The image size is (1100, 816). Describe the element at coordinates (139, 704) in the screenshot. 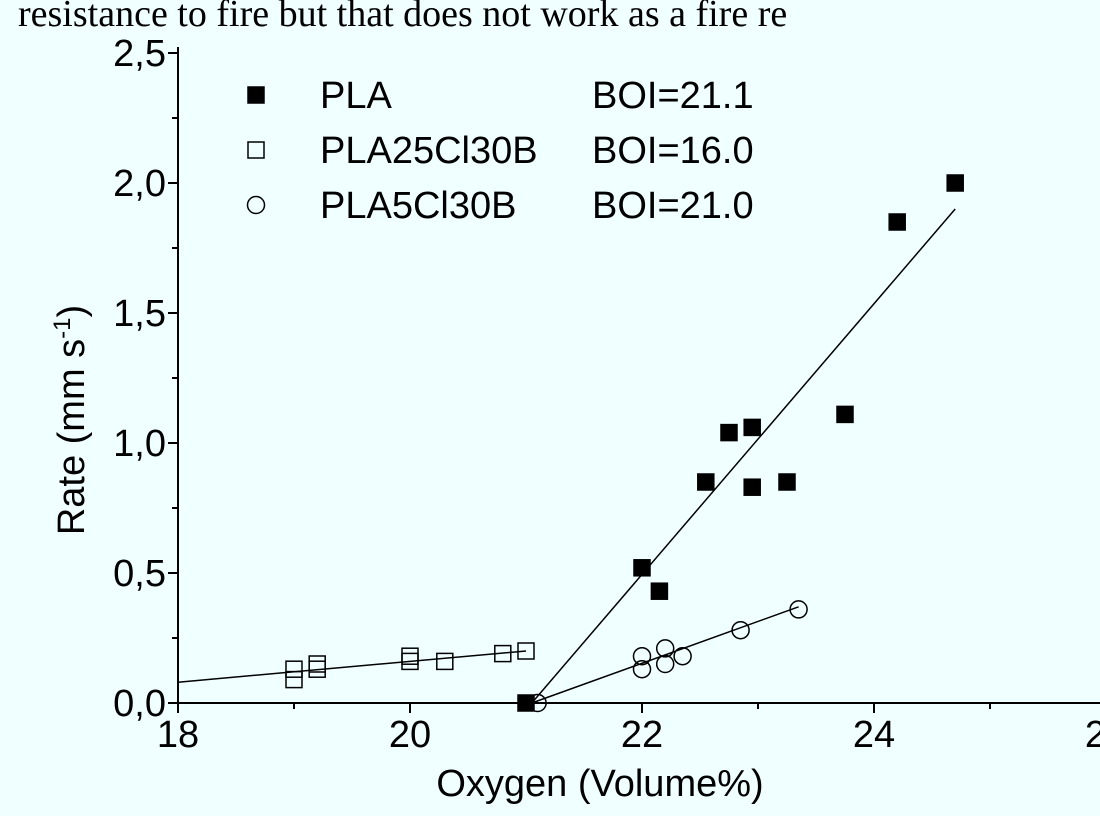

I see `y-tick-label: 0,0` at that location.